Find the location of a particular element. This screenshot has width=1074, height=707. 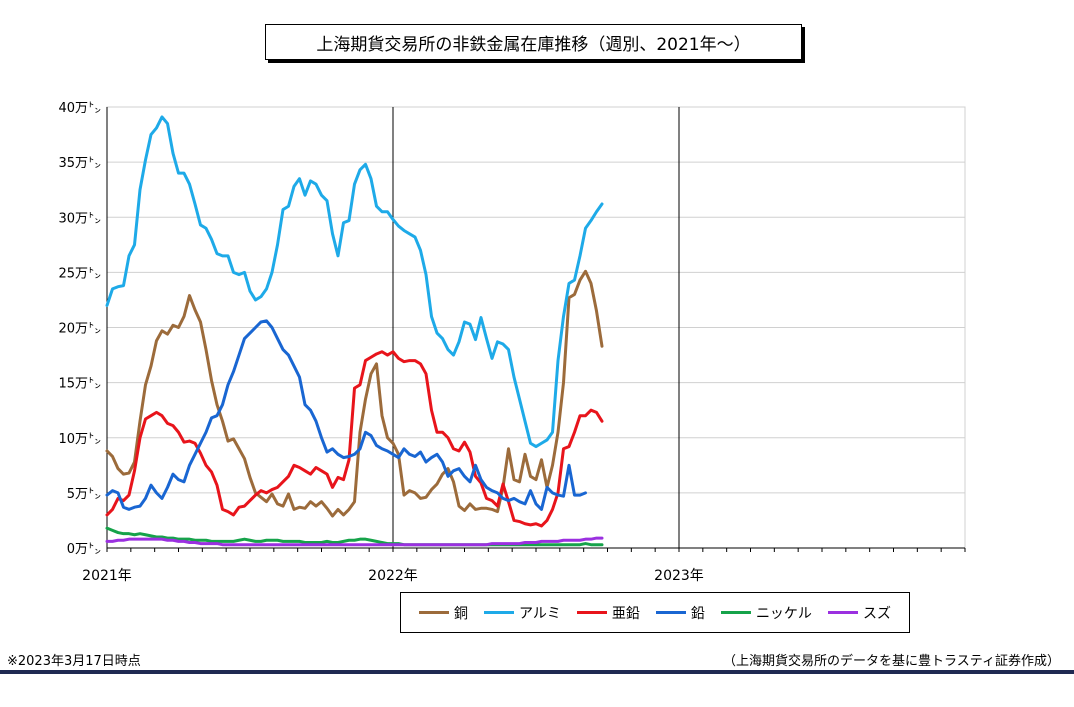

y-tick-label: 30万㌧ is located at coordinates (79, 218).